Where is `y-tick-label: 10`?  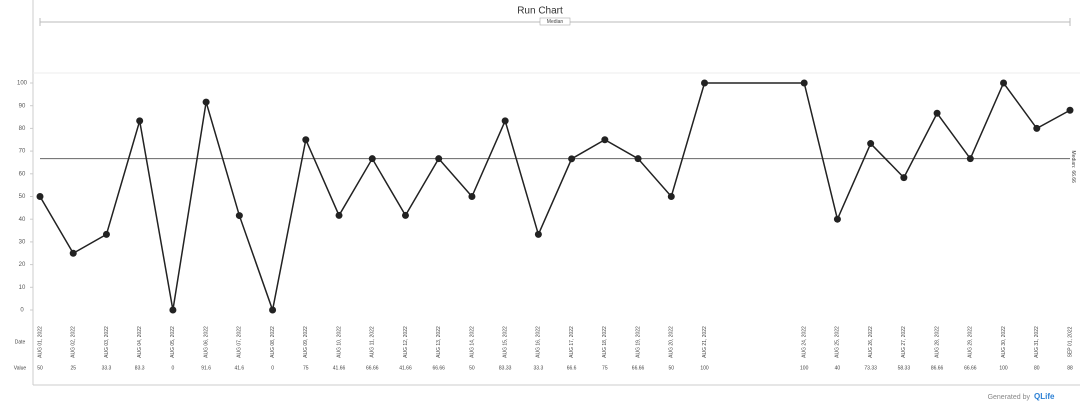 y-tick-label: 10 is located at coordinates (22, 288).